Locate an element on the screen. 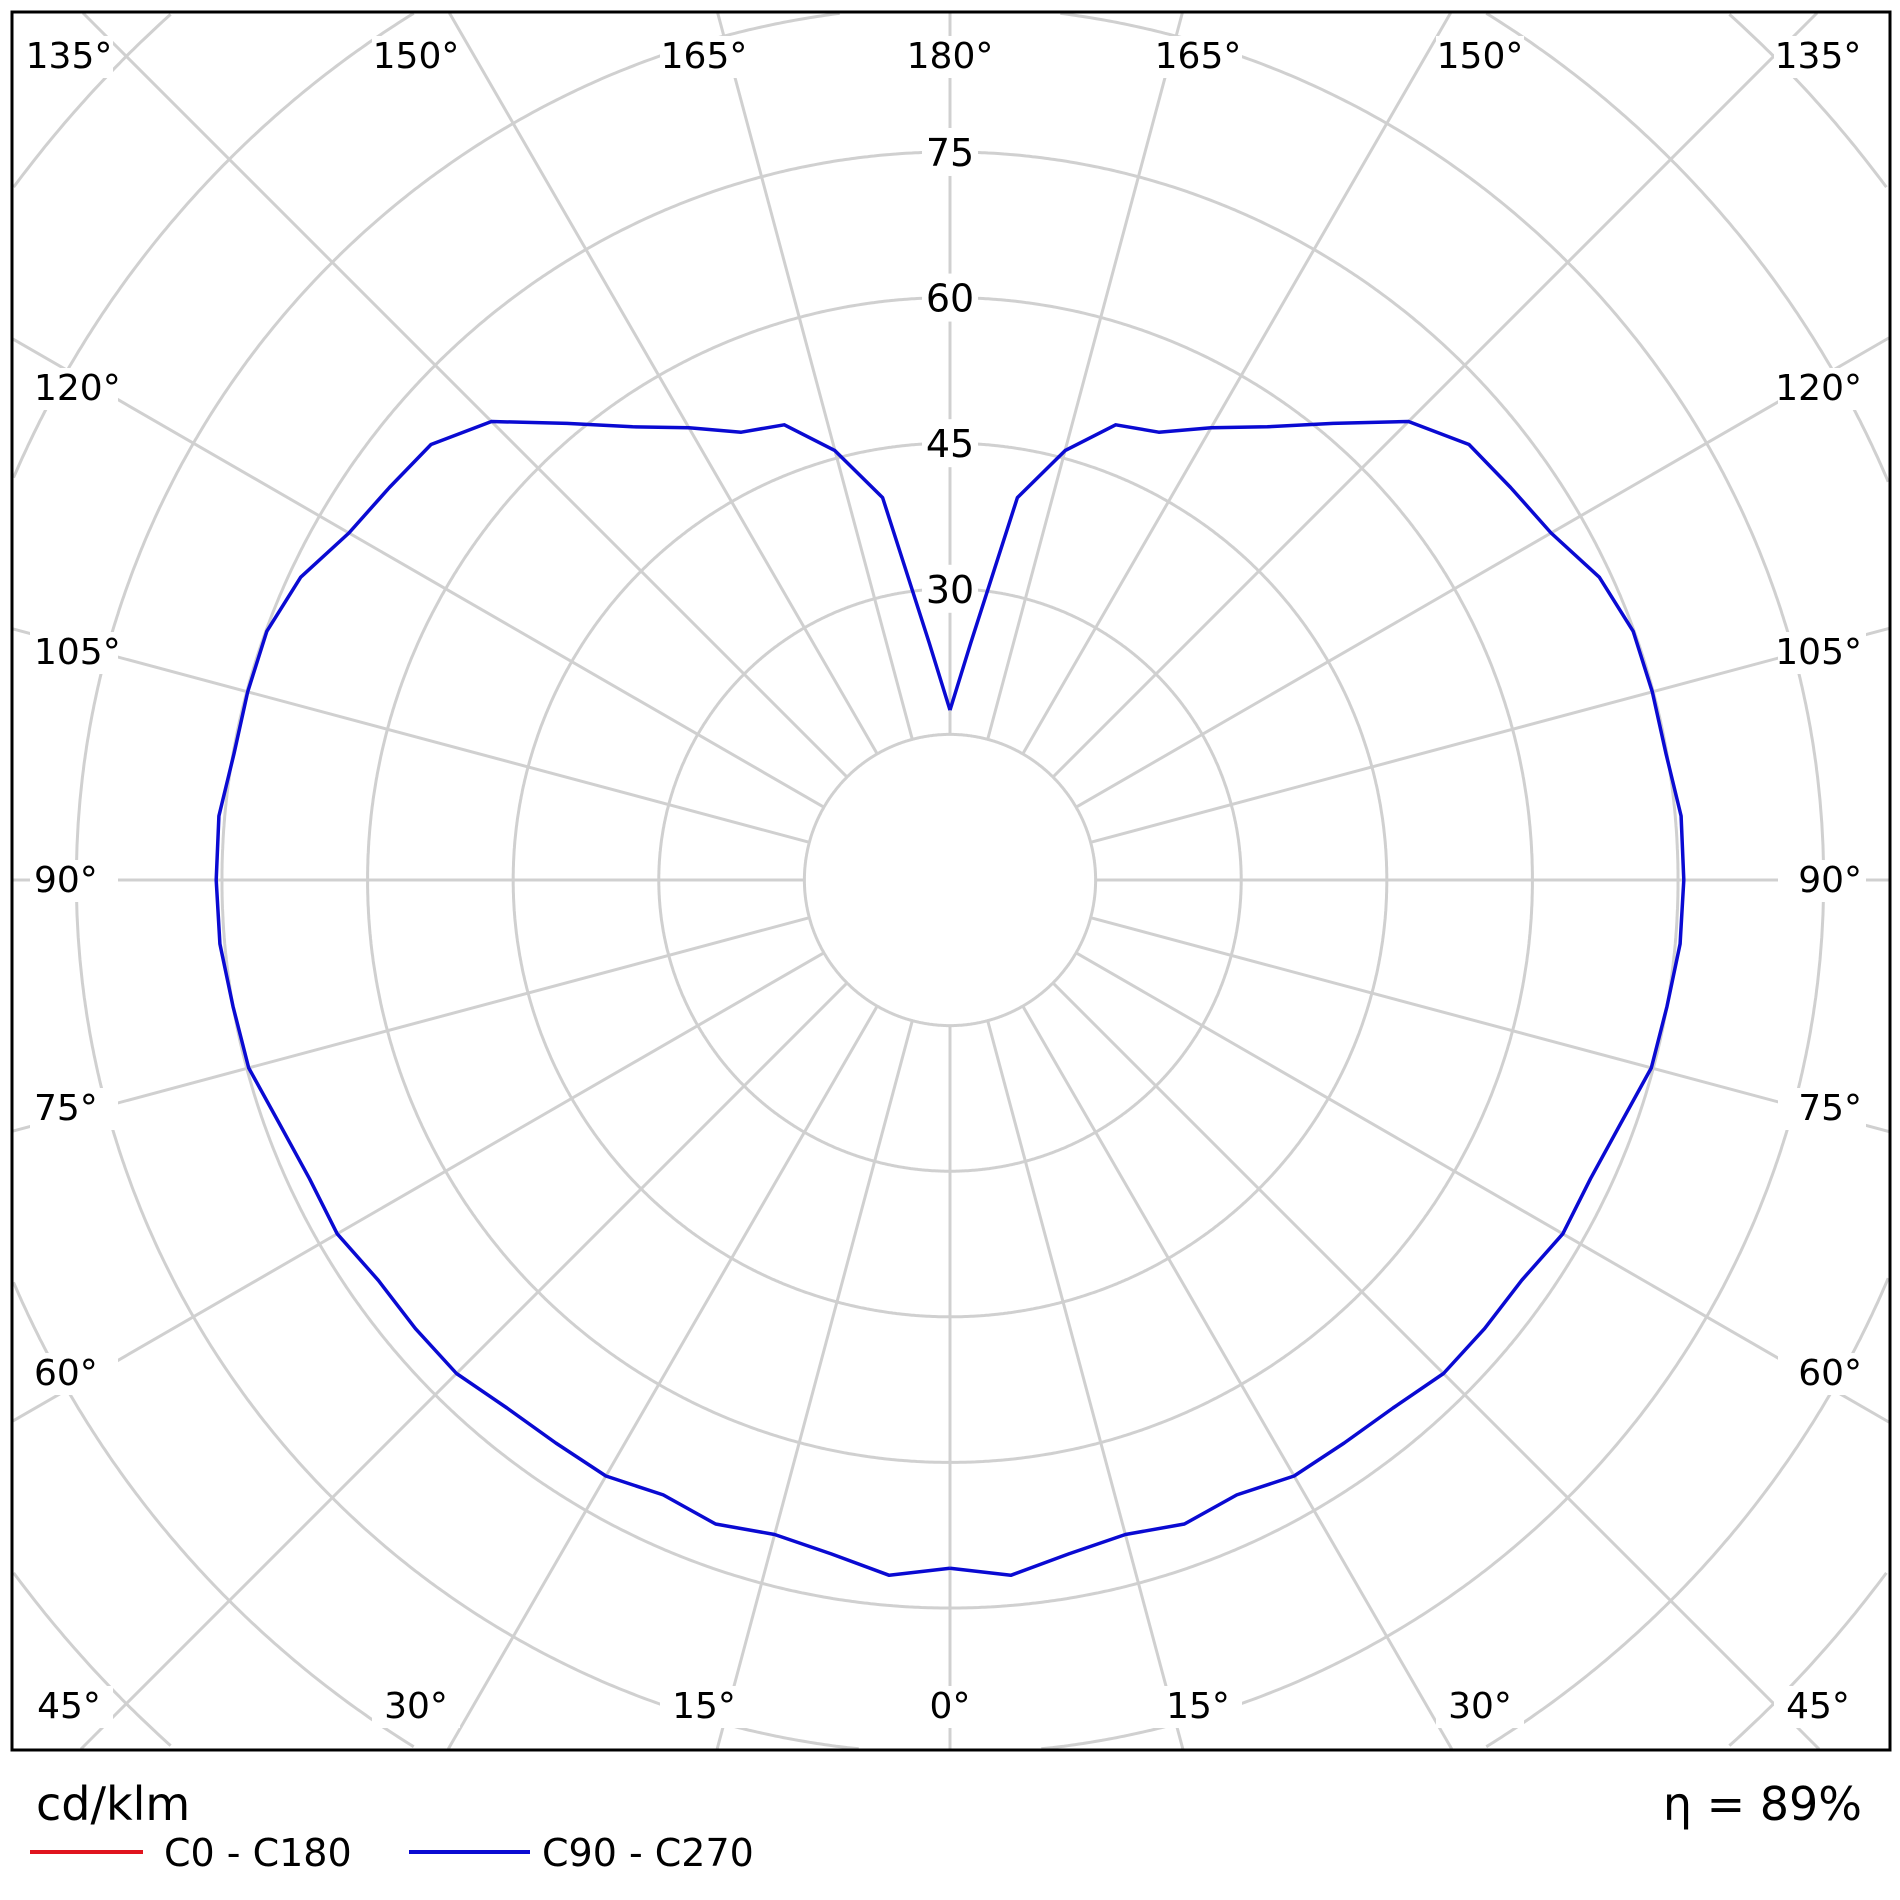 This screenshot has width=1900, height=1900. legend-label-c0-c180: C0 - C180 is located at coordinates (258, 1853).